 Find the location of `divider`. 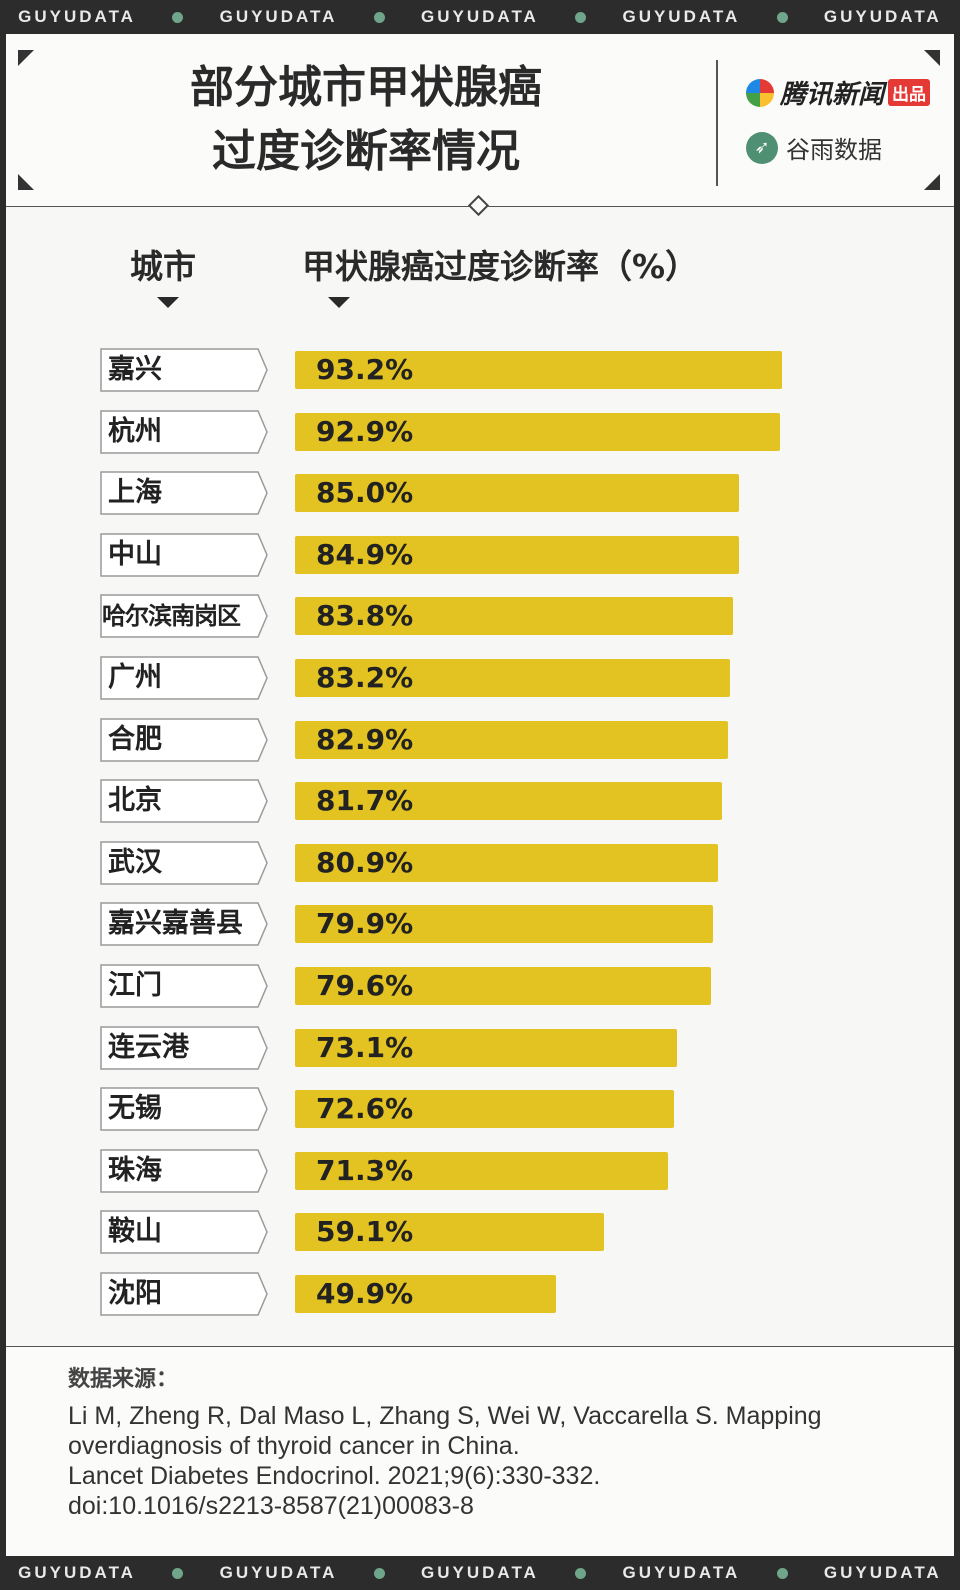

divider is located at coordinates (717, 123).